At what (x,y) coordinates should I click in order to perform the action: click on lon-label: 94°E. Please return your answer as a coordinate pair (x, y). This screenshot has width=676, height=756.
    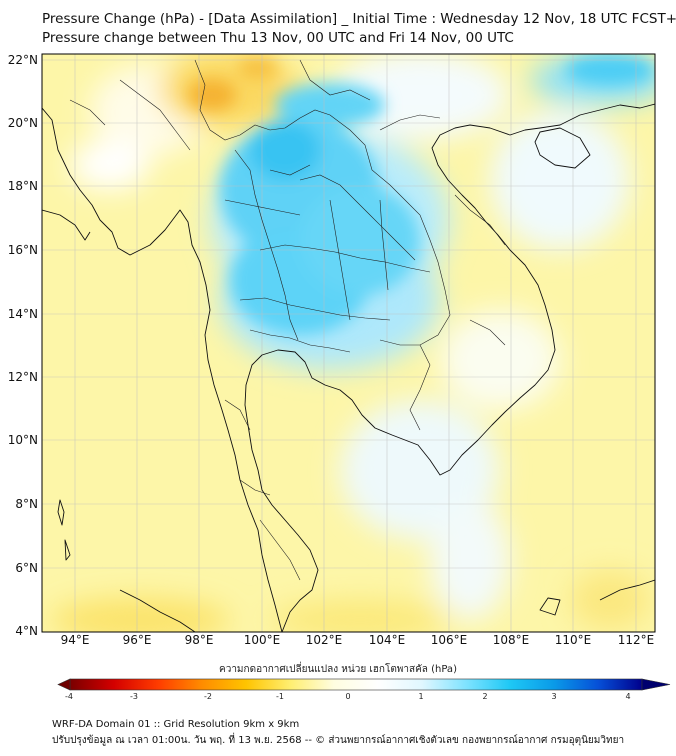
    Looking at the image, I should click on (75, 640).